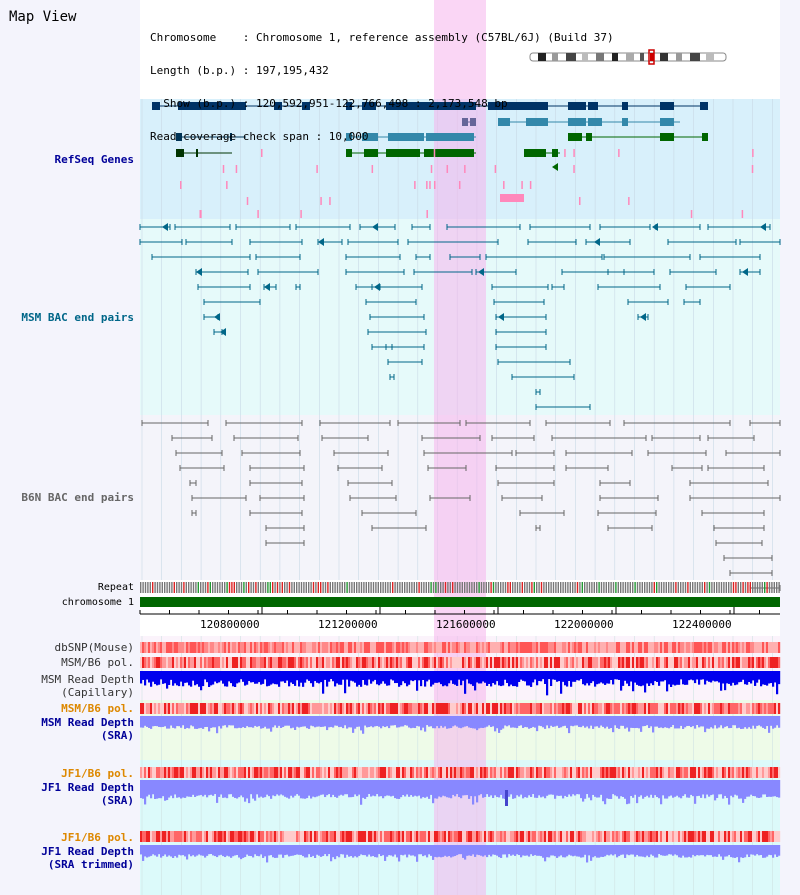 The height and width of the screenshot is (895, 800). I want to click on gene-exon, so click(473, 122).